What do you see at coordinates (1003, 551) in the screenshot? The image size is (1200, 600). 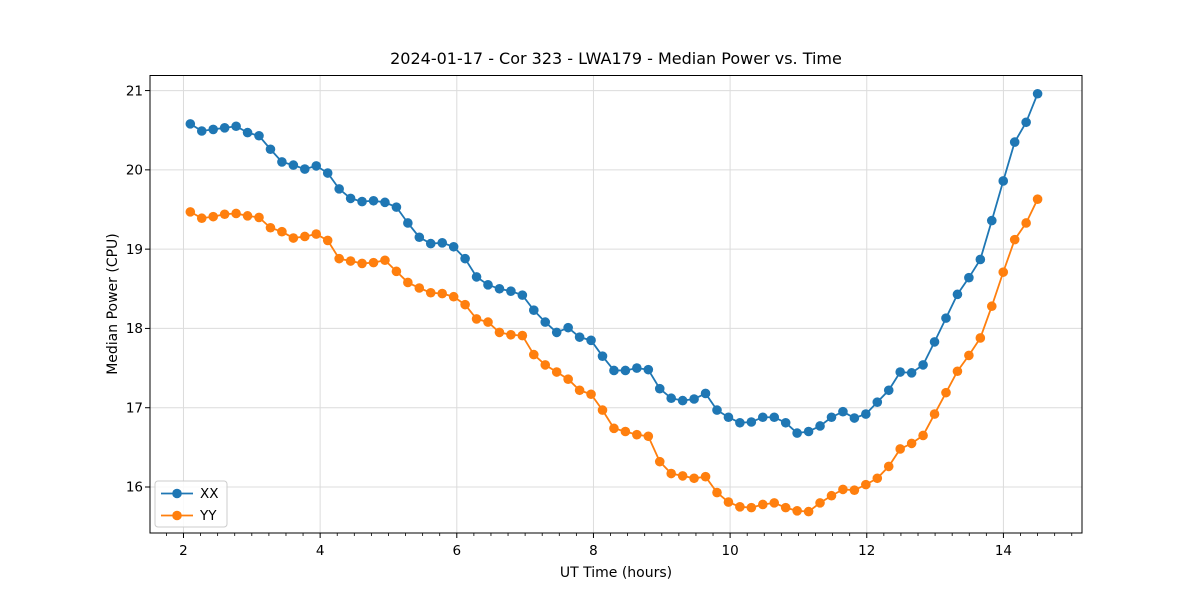 I see `x-tick-label: 14` at bounding box center [1003, 551].